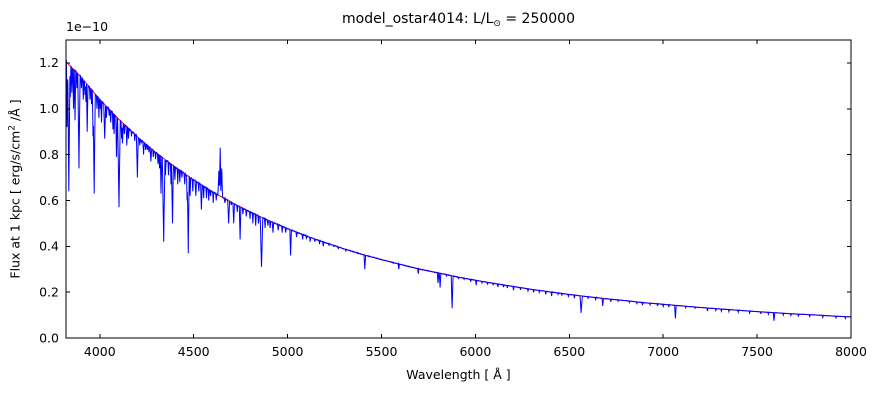  I want to click on x-tick-label: 7500, so click(757, 351).